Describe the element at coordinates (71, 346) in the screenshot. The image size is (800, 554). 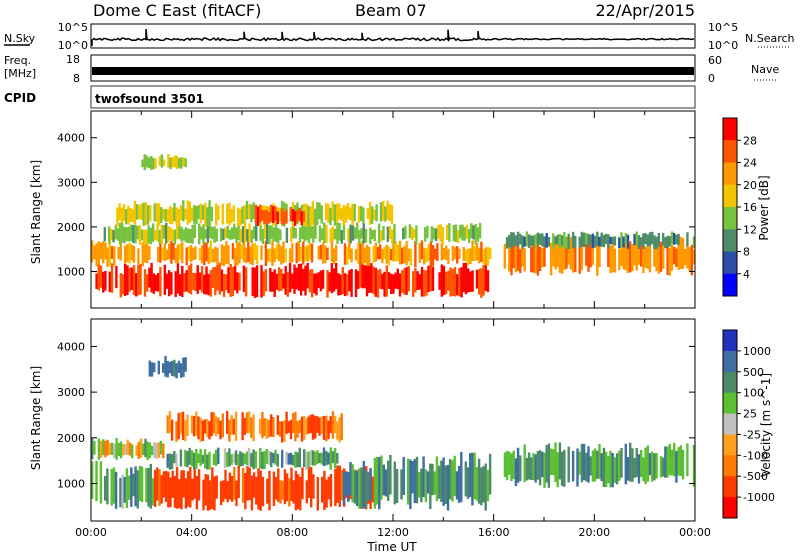
I see `y-tick-label: 4000` at that location.